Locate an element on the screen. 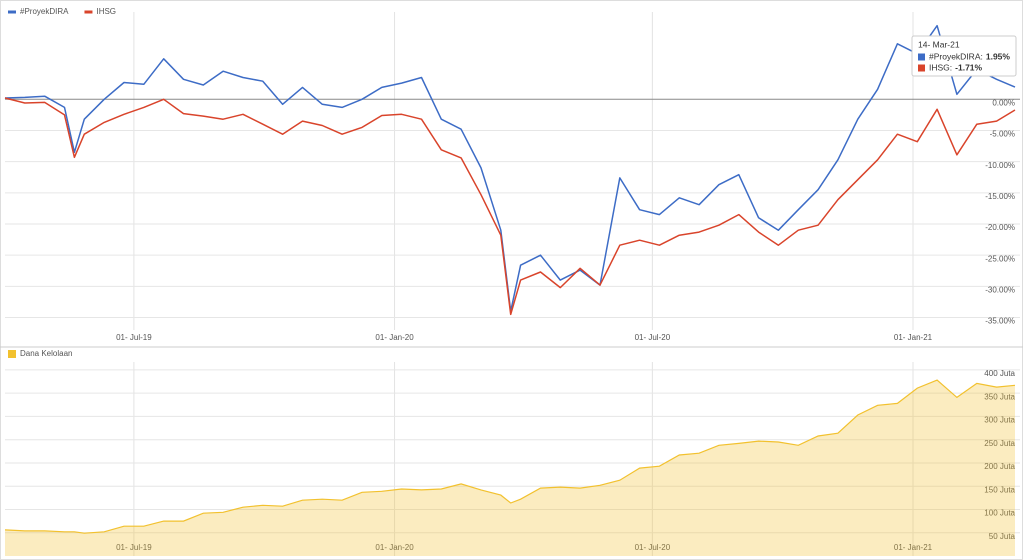 This screenshot has height=560, width=1023. y-tick-label: 400 Juta is located at coordinates (999, 373).